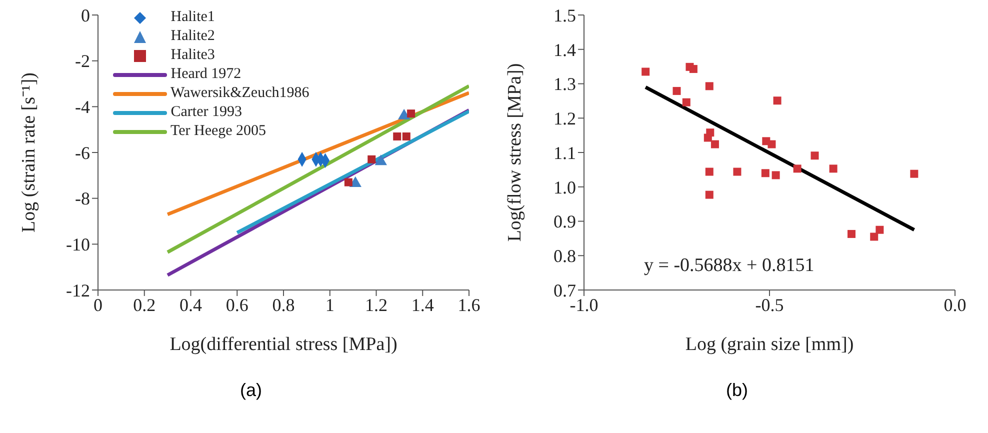 This screenshot has height=433, width=988. What do you see at coordinates (206, 74) in the screenshot?
I see `legend-label: Heard 1972` at bounding box center [206, 74].